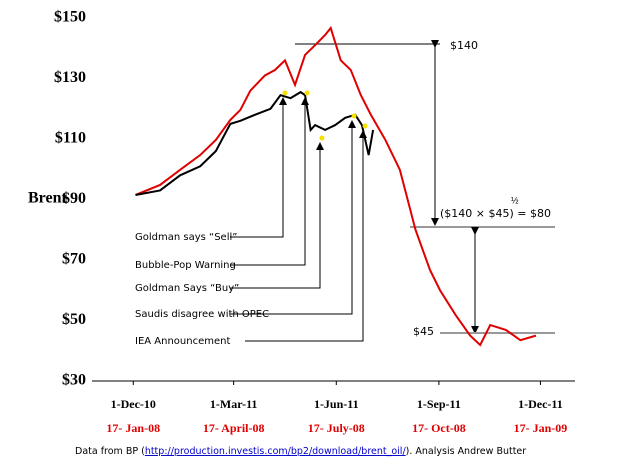  What do you see at coordinates (74, 380) in the screenshot?
I see `y-tick-label: $30` at bounding box center [74, 380].